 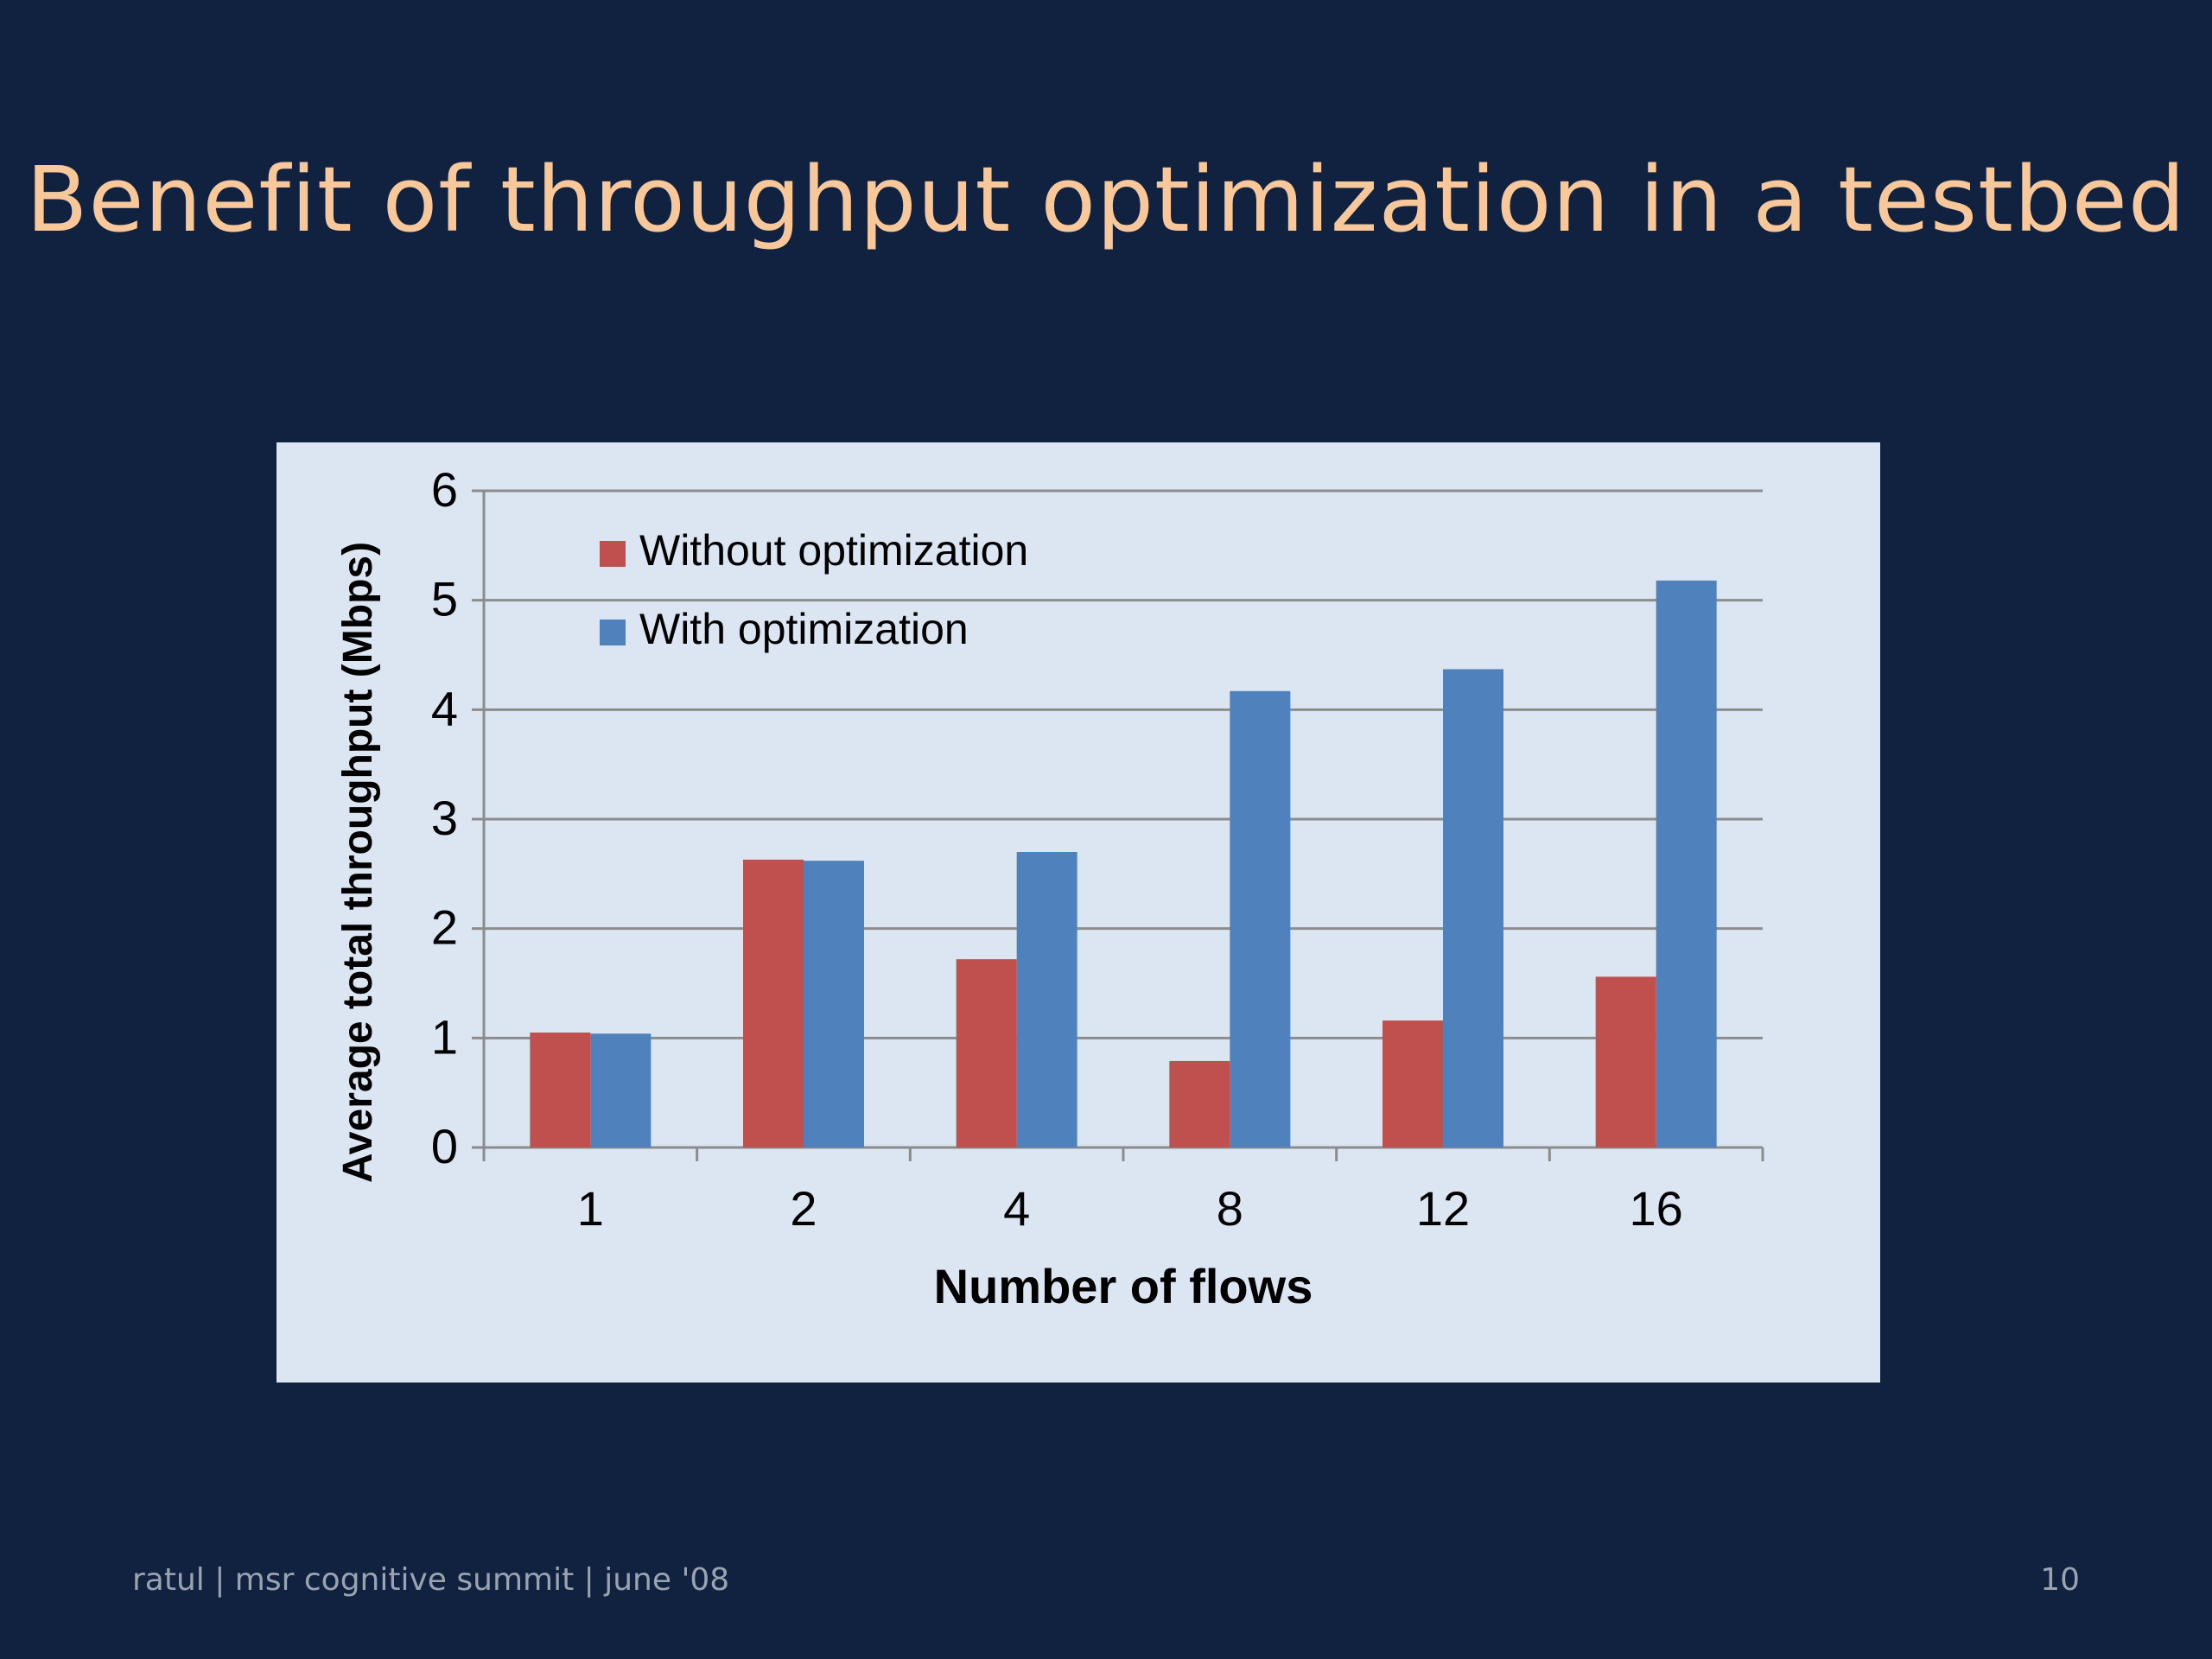 I want to click on y-tick-label: 6, so click(x=444, y=489).